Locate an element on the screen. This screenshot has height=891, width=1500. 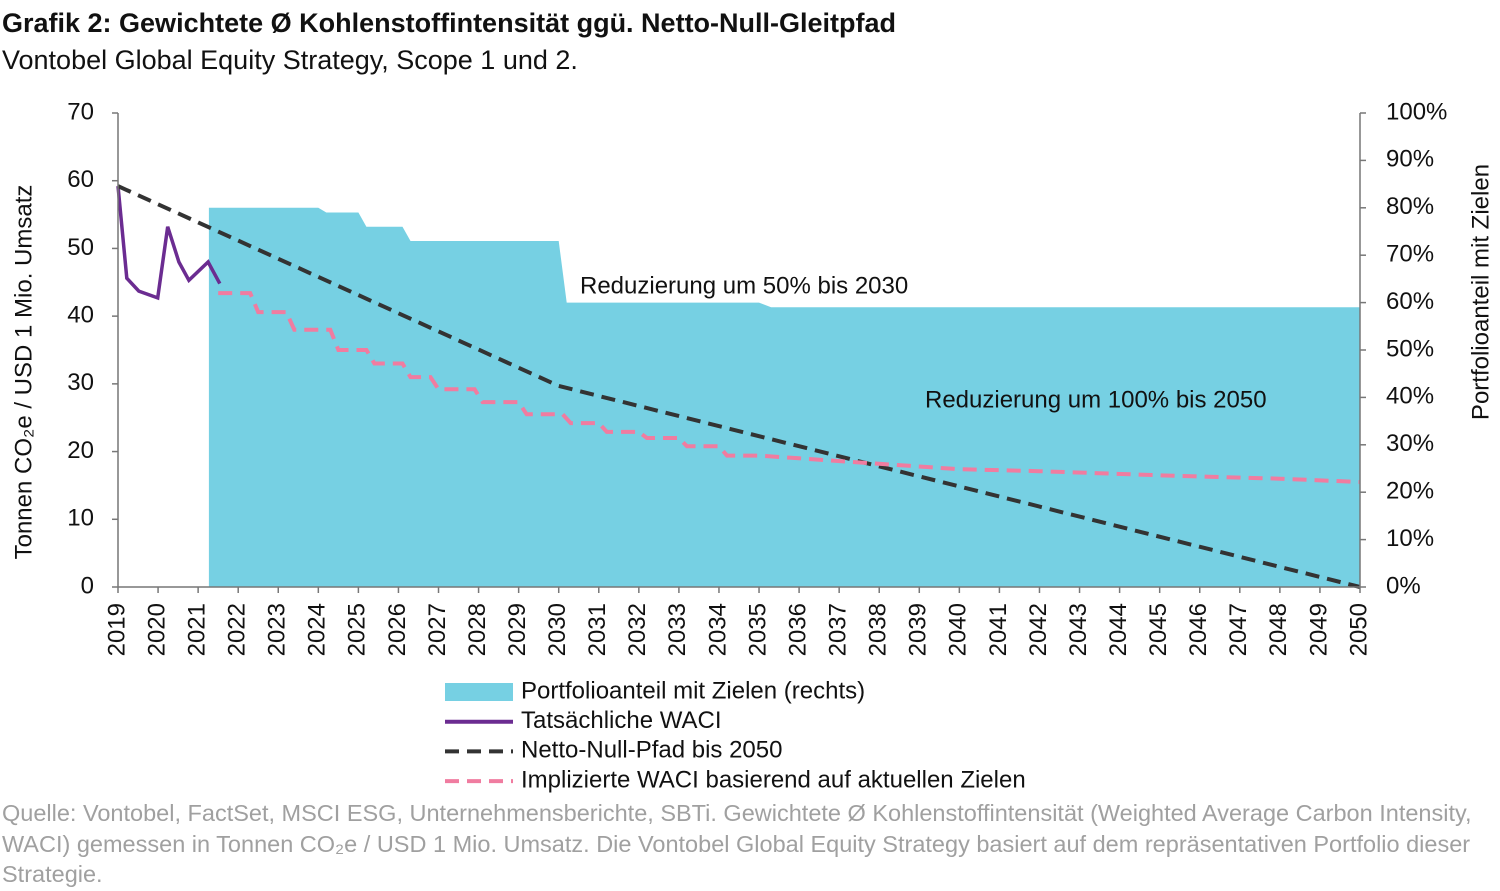
annotation: Reduzierung um 100% bis 2050 is located at coordinates (1096, 399).